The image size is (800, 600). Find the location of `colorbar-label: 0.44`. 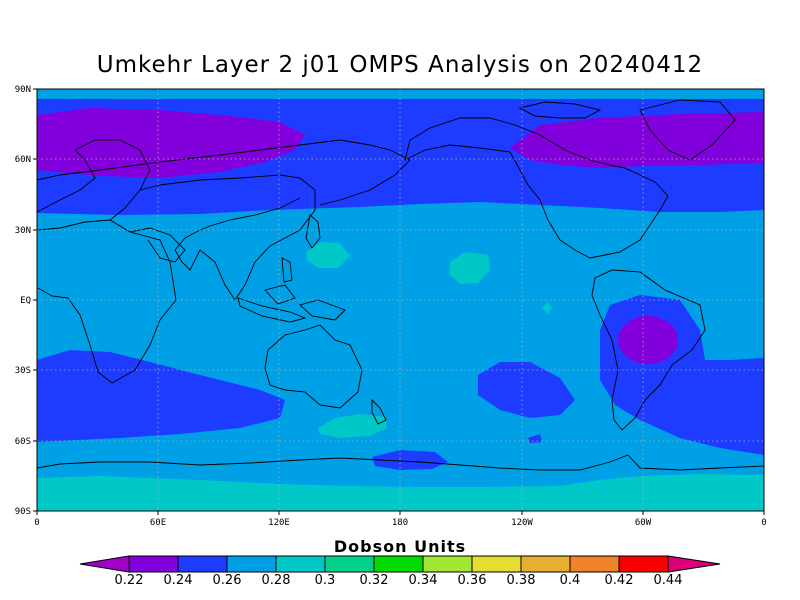

colorbar-label: 0.44 is located at coordinates (668, 580).